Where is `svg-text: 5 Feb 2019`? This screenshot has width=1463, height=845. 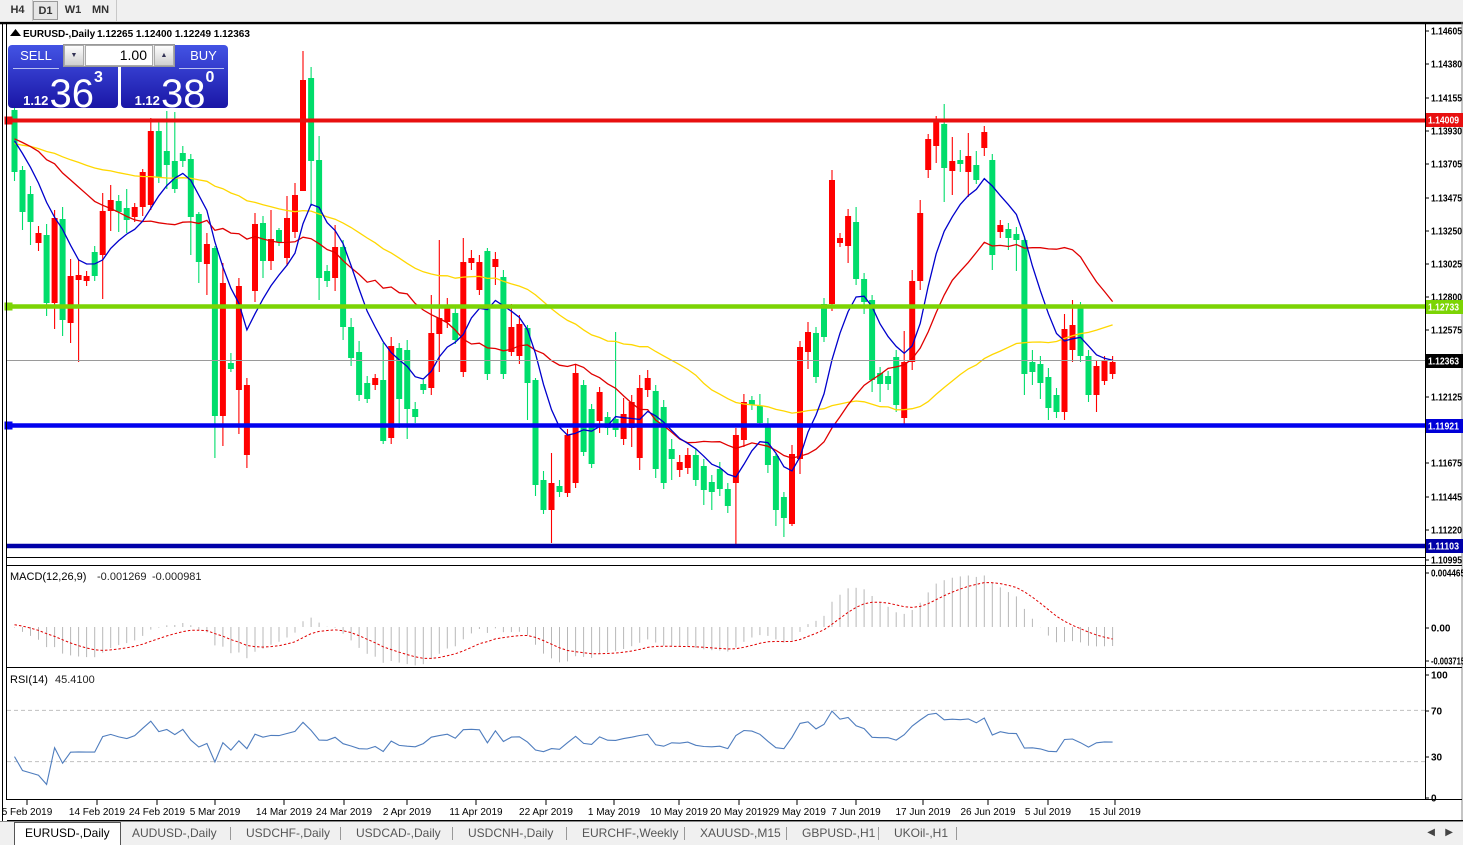
svg-text: 5 Feb 2019 is located at coordinates (27, 812).